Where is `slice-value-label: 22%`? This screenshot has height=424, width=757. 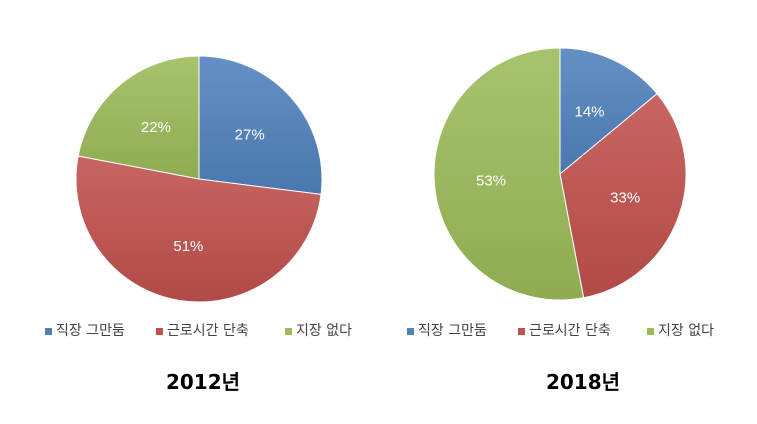 slice-value-label: 22% is located at coordinates (156, 127).